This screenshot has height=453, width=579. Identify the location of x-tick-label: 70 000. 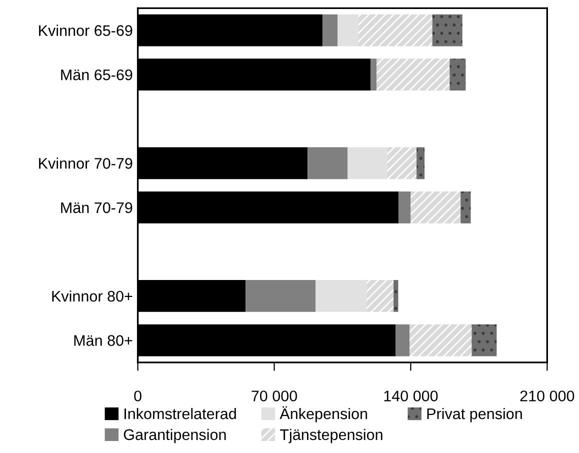
(275, 396).